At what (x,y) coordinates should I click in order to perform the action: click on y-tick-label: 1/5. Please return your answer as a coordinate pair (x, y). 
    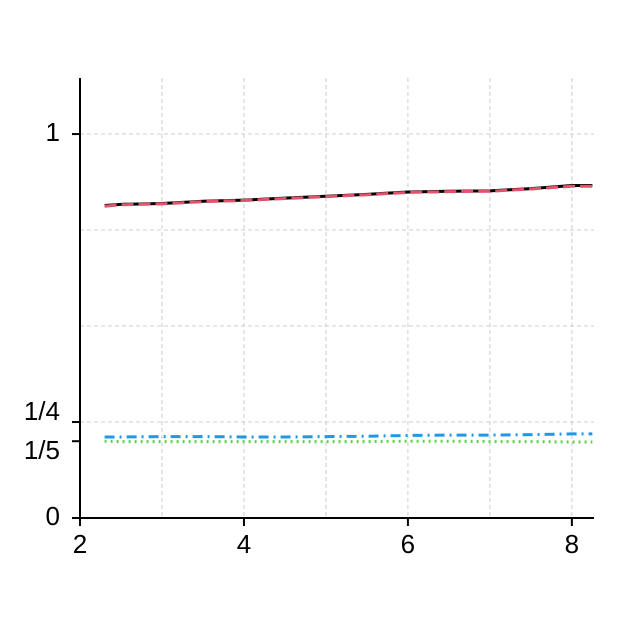
    Looking at the image, I should click on (42, 450).